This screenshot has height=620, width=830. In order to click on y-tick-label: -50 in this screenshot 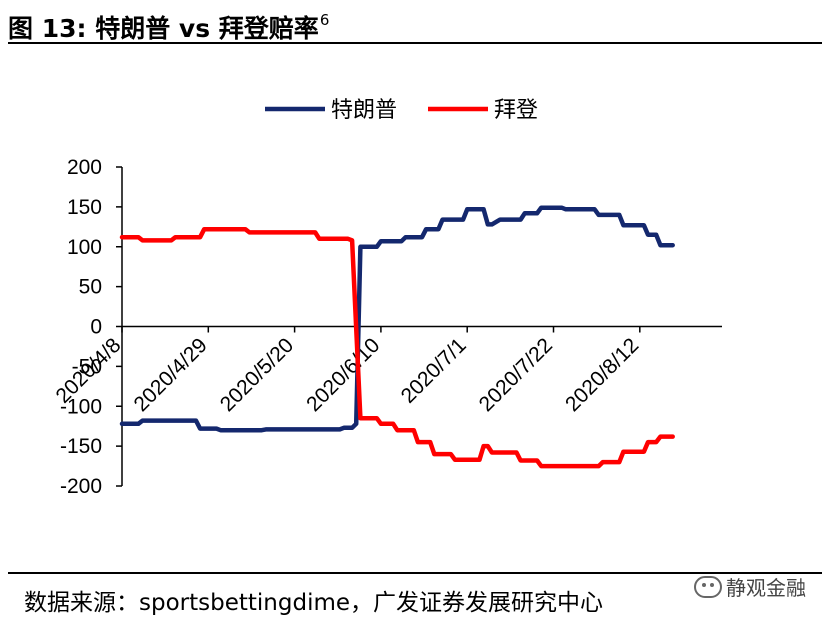, I will do `click(87, 366)`.